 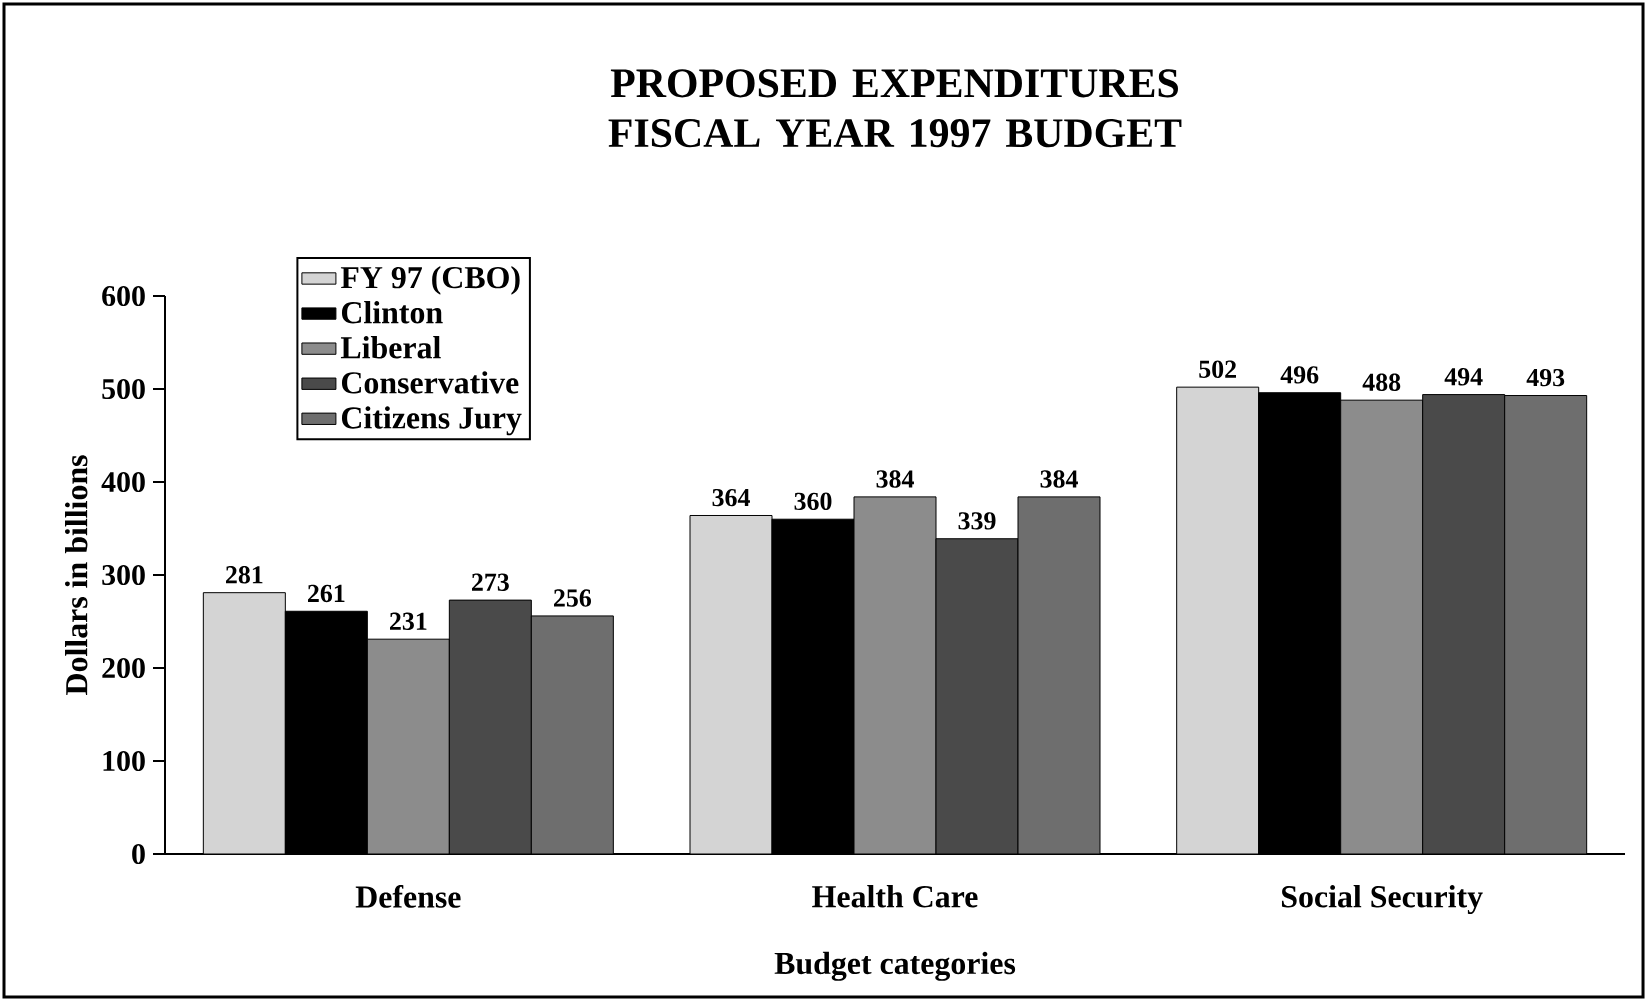 What do you see at coordinates (572, 598) in the screenshot?
I see `data-label: 256` at bounding box center [572, 598].